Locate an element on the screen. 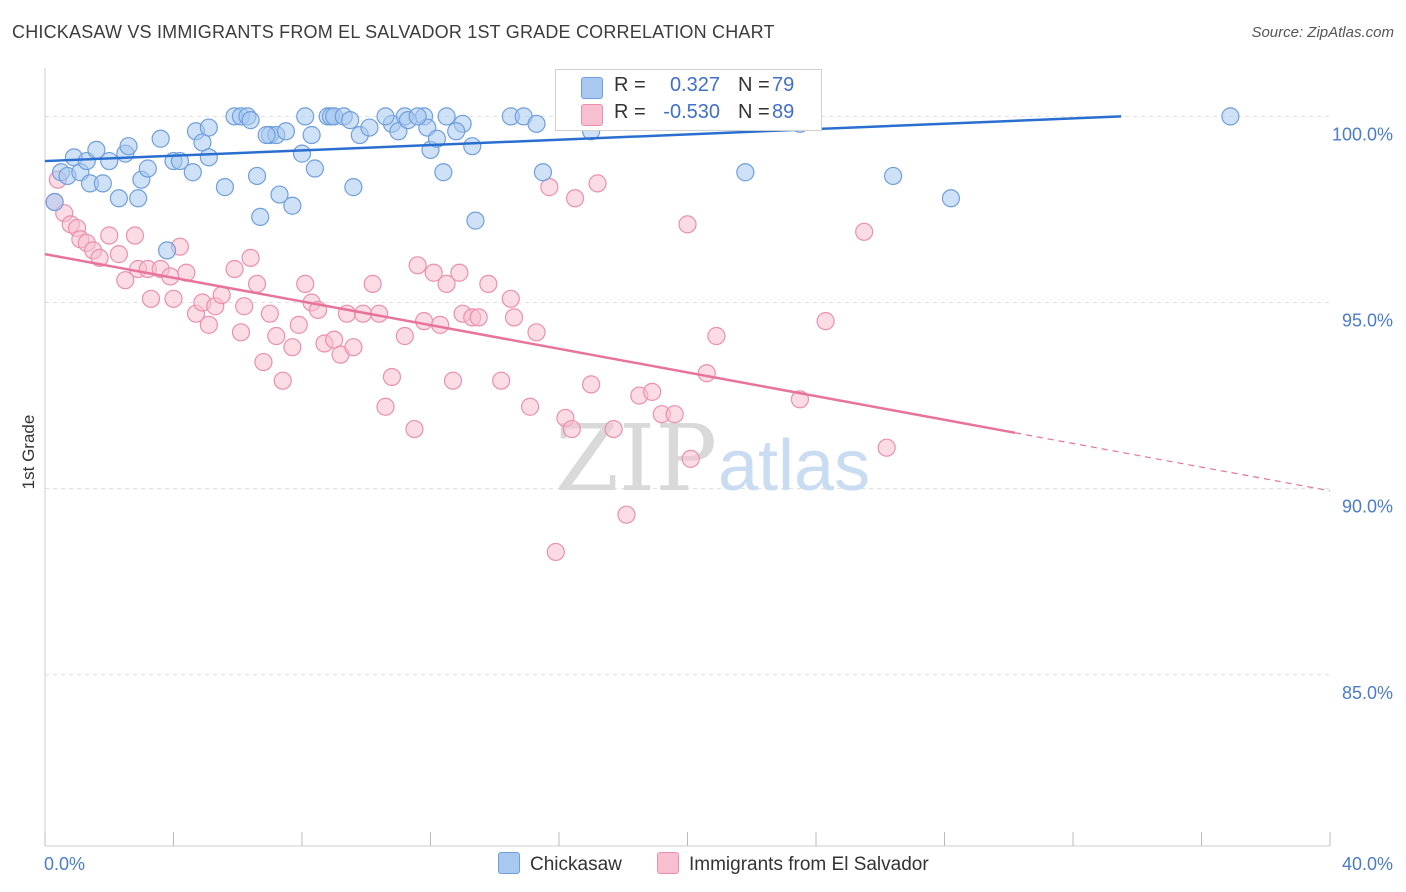 The image size is (1406, 892). series-legend: Chickasaw Immigrants from El Salvador is located at coordinates (703, 865).